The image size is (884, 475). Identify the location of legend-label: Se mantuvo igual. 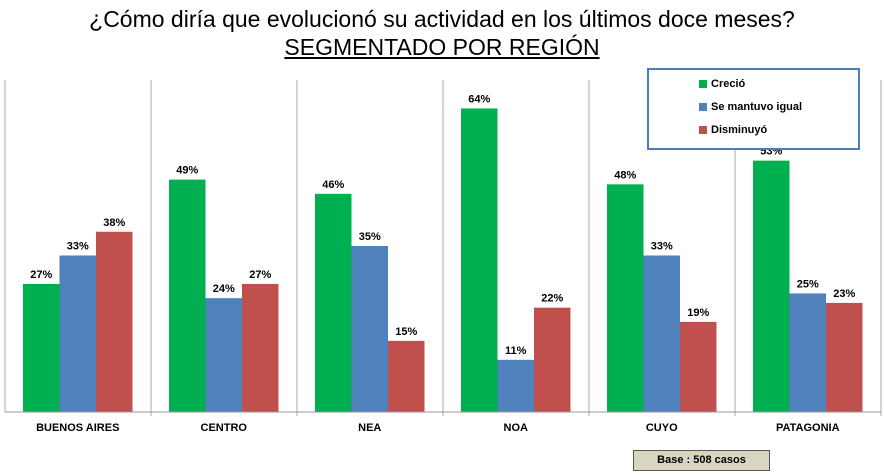
(757, 107).